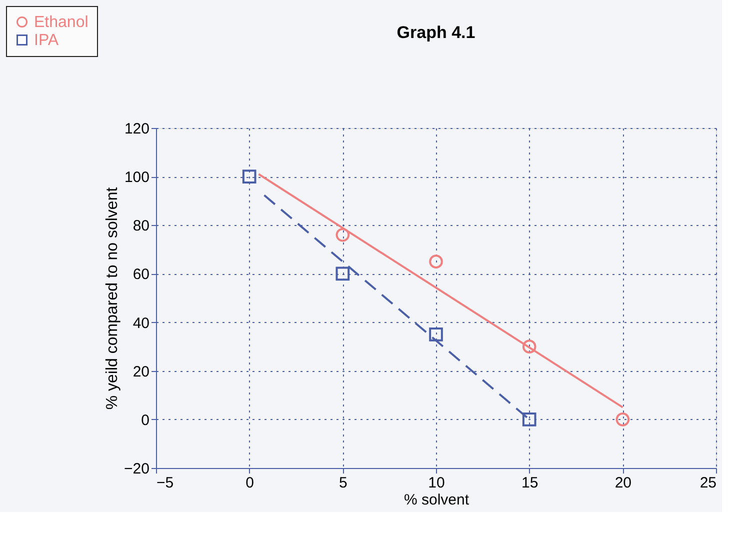 This screenshot has width=737, height=554. I want to click on x-tick-label: 15, so click(529, 483).